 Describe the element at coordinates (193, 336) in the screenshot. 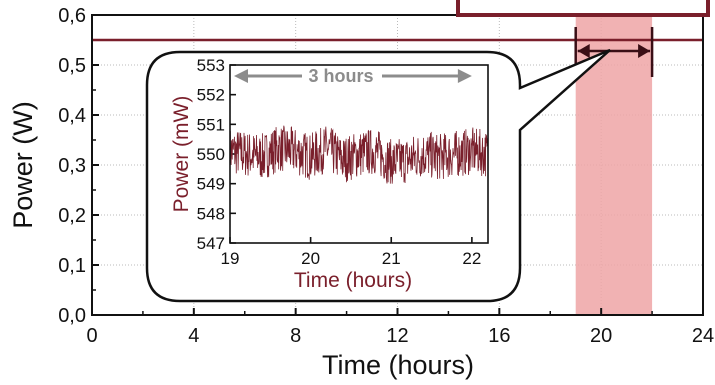

I see `x-tick-label: 4` at that location.